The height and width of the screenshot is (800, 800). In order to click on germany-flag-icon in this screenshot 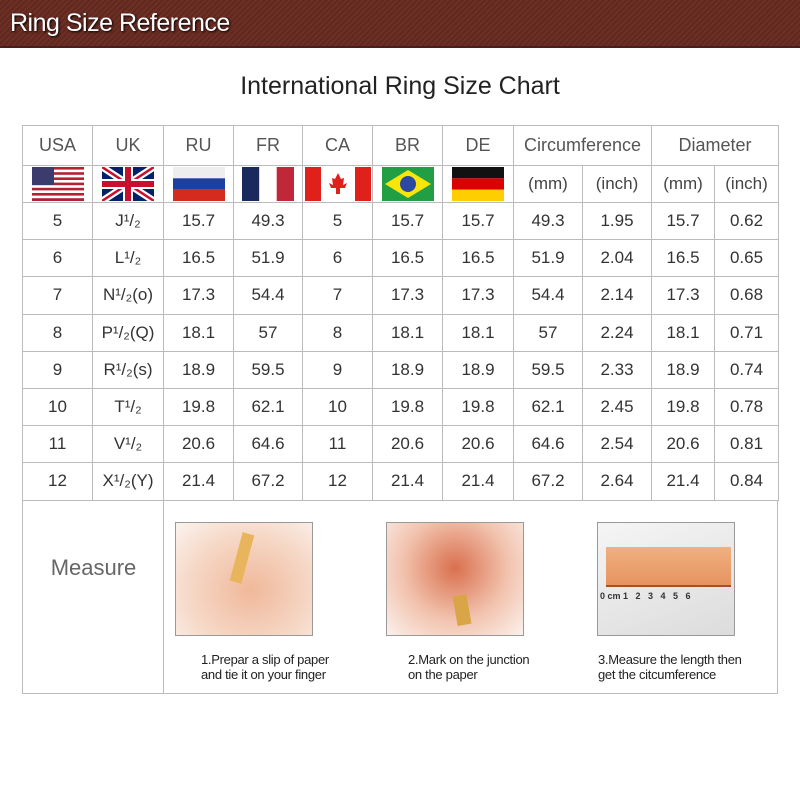, I will do `click(478, 184)`.